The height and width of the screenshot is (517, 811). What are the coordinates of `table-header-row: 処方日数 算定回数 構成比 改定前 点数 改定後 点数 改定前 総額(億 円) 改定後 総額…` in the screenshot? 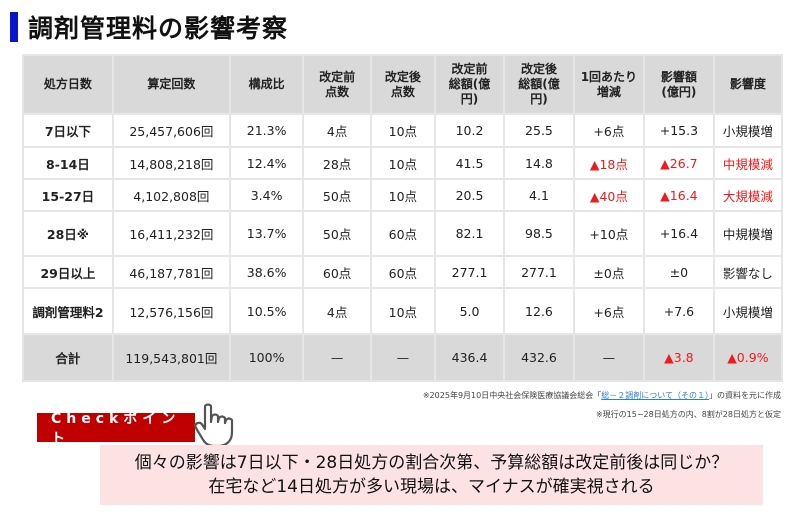 It's located at (403, 84).